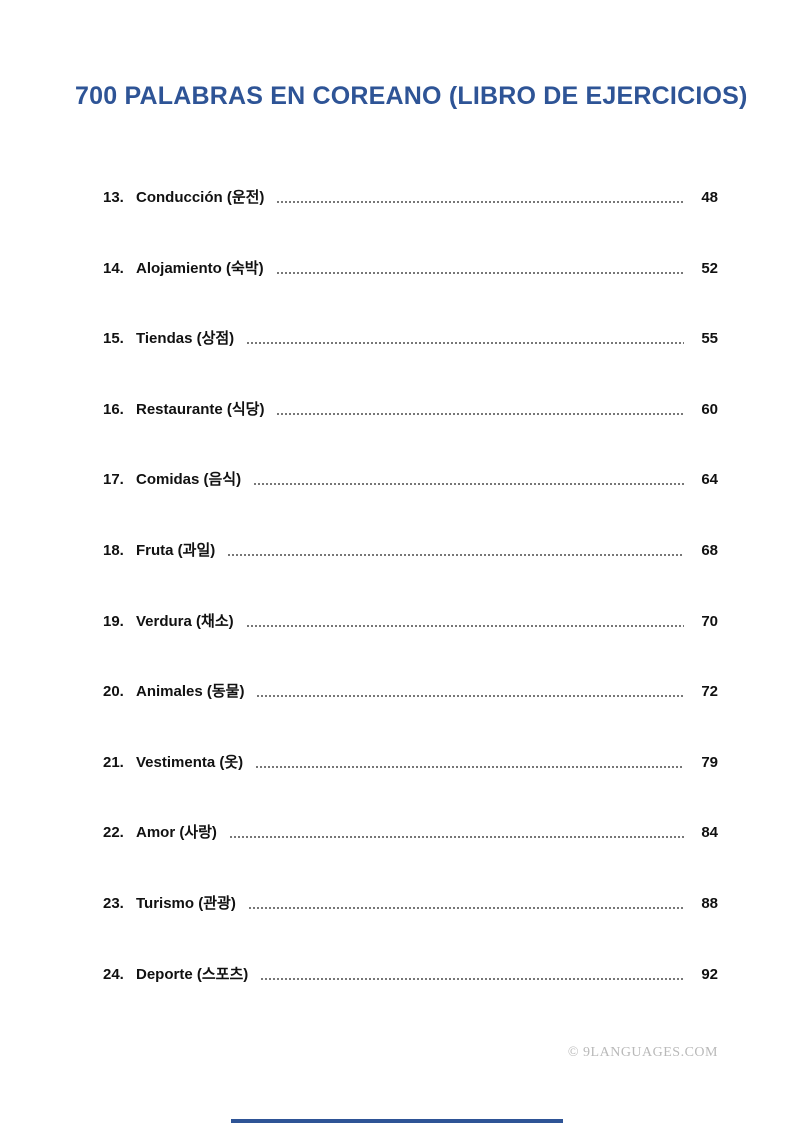 This screenshot has width=794, height=1123. I want to click on toc-entry-label: Amor (사랑), so click(176, 833).